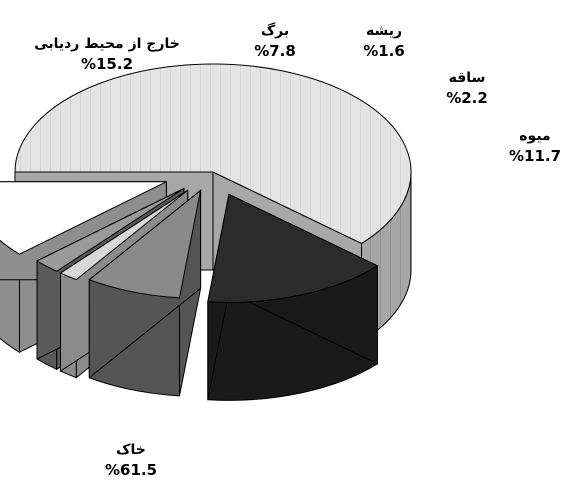  Describe the element at coordinates (107, 54) in the screenshot. I see `label-outside-tracking: خارج از محیط ردیابی %15.2` at that location.